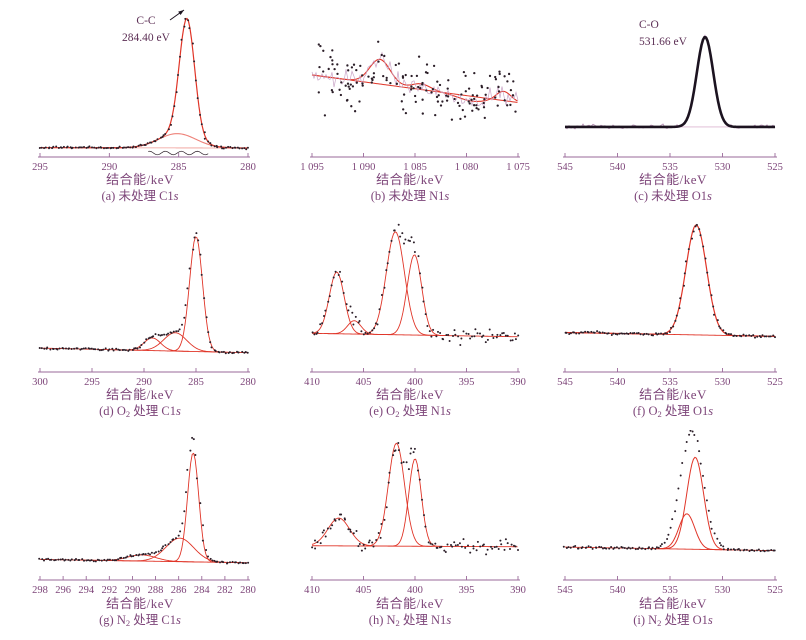 The width and height of the screenshot is (806, 640). I want to click on tick-label: 292, so click(109, 590).